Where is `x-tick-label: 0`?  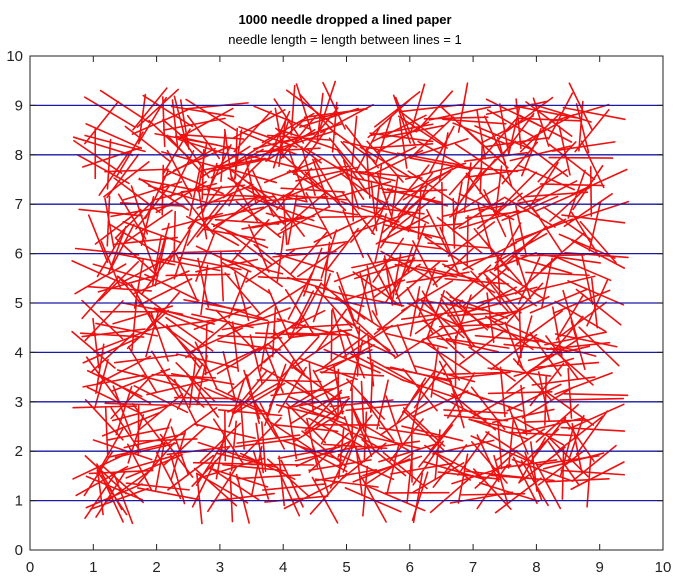
x-tick-label: 0 is located at coordinates (30, 567).